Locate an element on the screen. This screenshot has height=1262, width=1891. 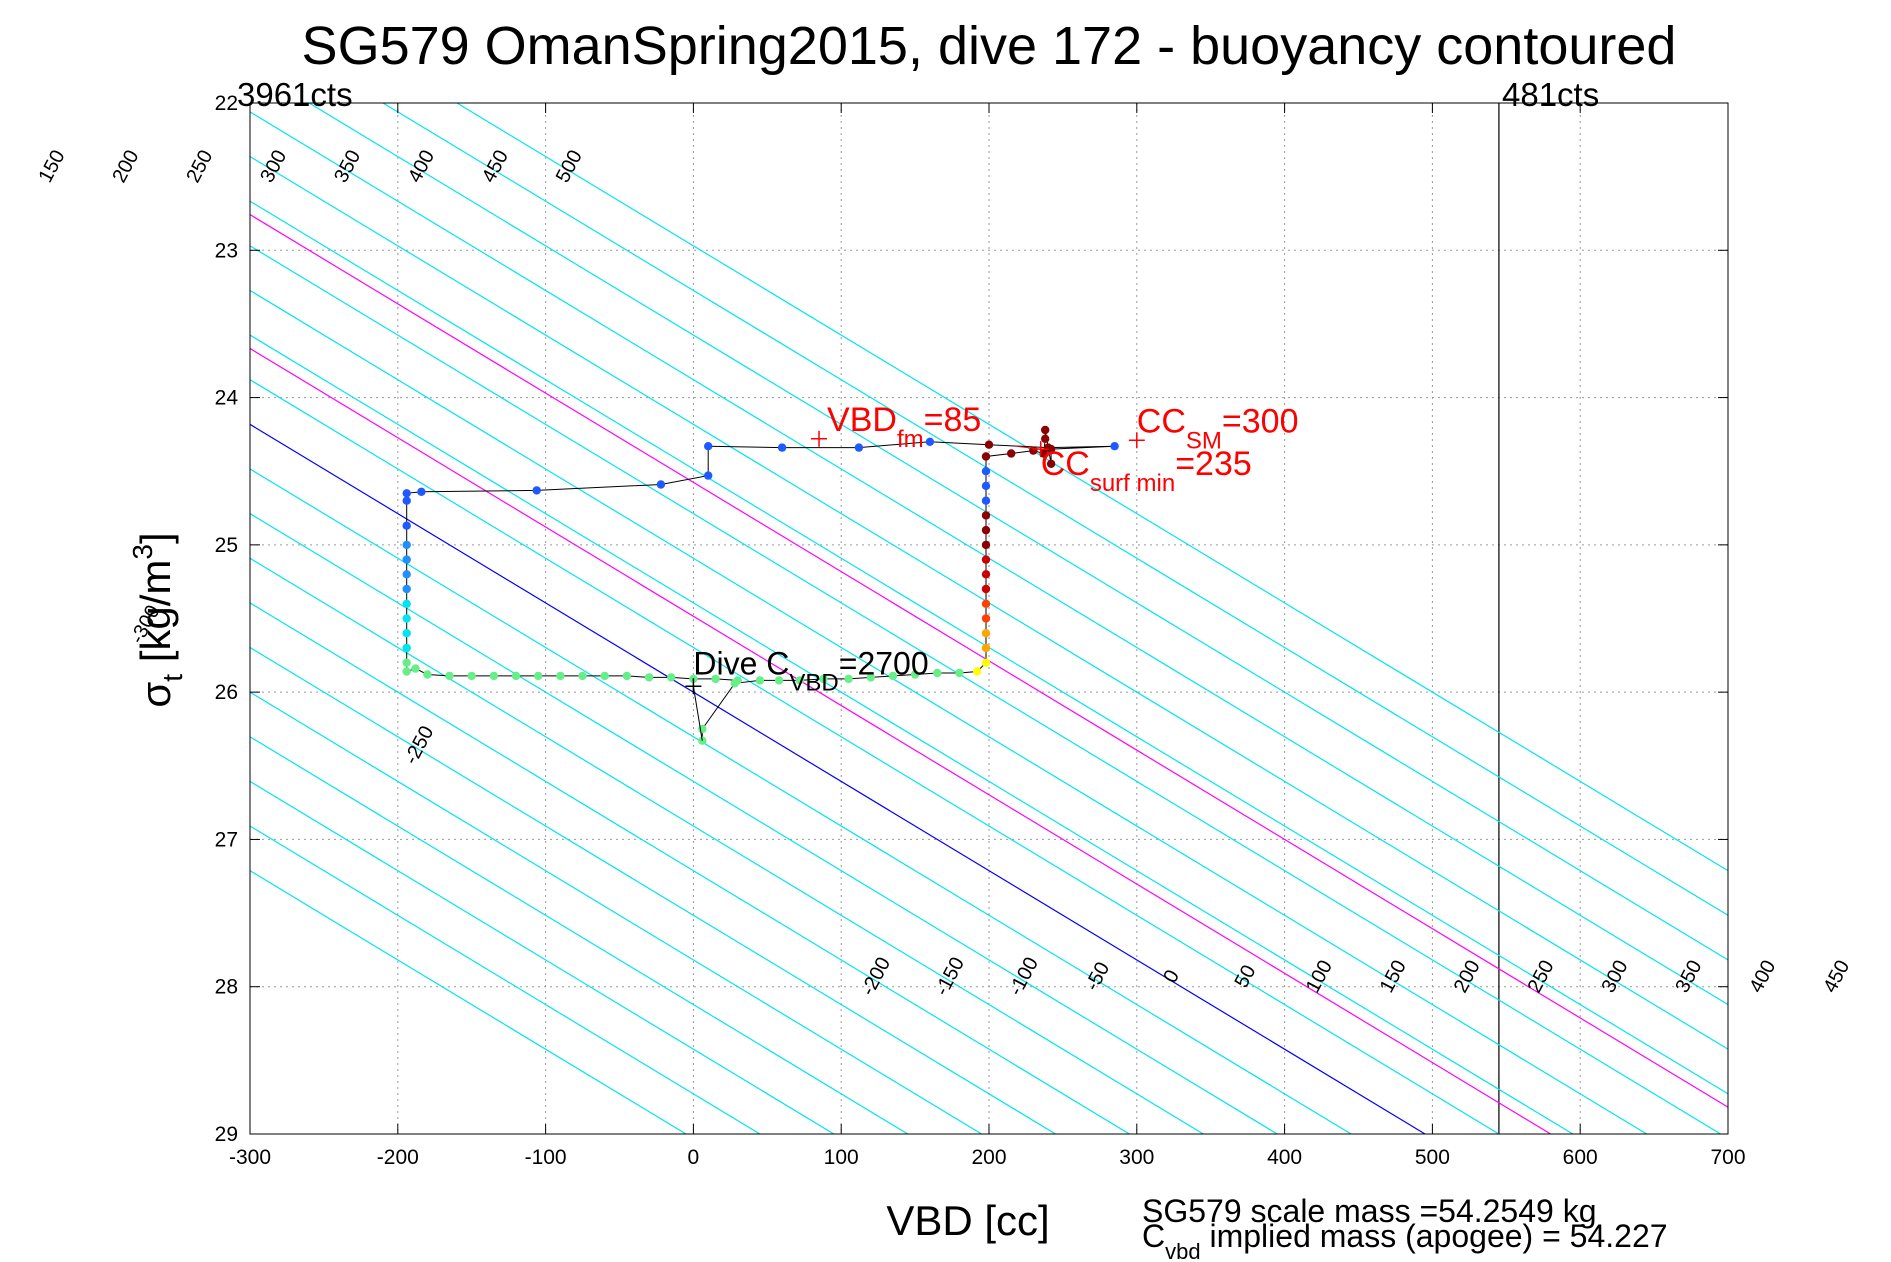
x-axis-label: VBD [cc] is located at coordinates (967, 1220).